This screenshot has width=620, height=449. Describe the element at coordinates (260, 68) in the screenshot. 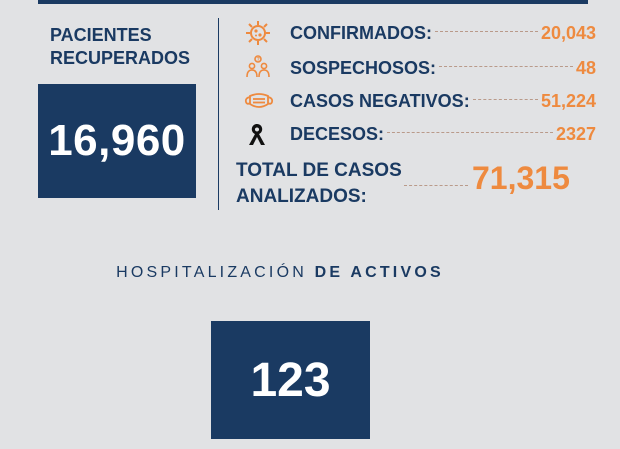

I see `suspect-people-icon: ?` at that location.